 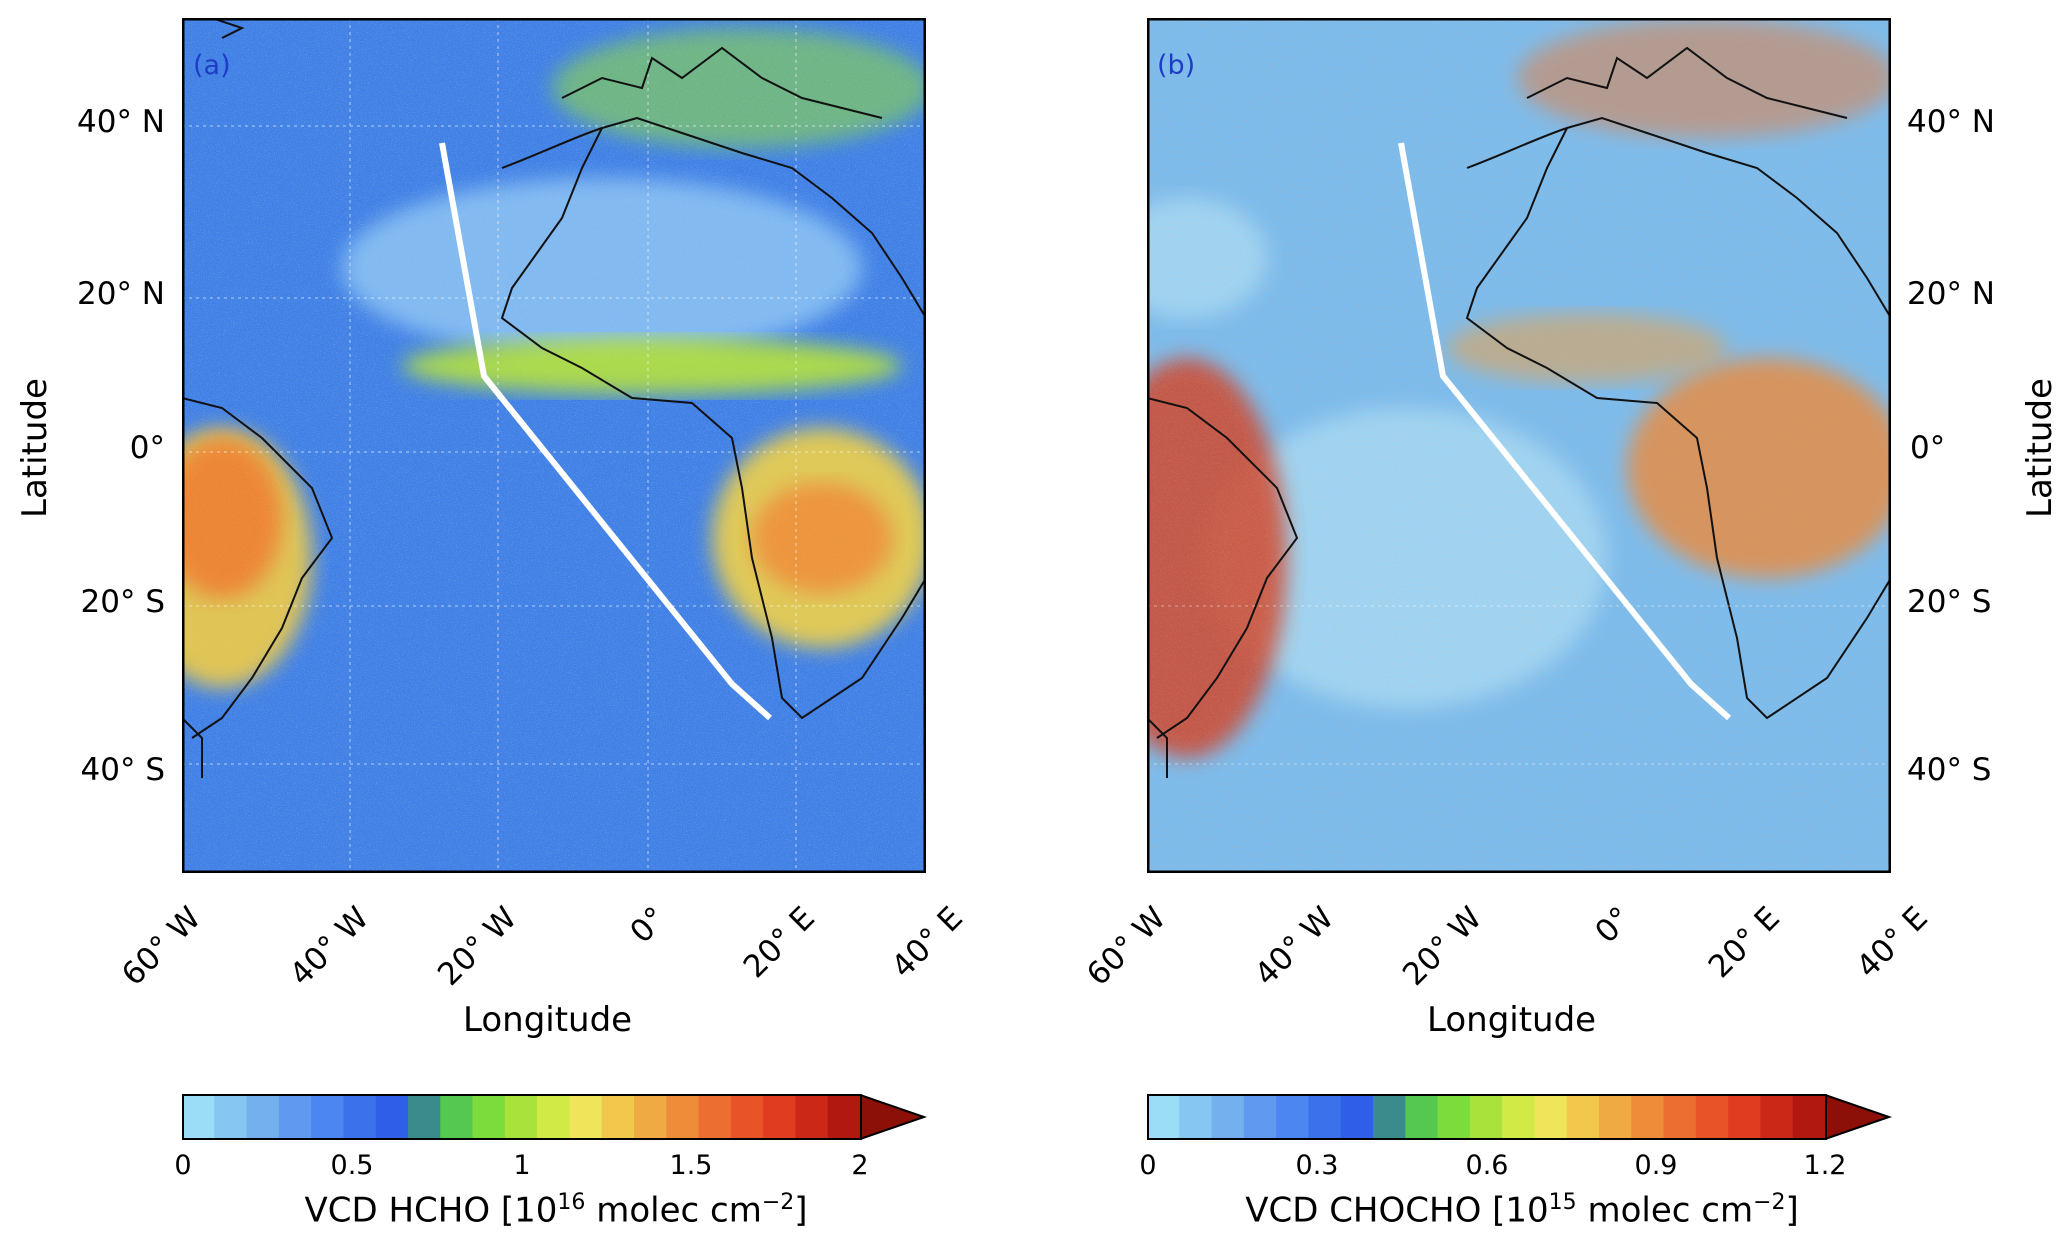 What do you see at coordinates (1176, 65) in the screenshot?
I see `panel-letter-b: (b)` at bounding box center [1176, 65].